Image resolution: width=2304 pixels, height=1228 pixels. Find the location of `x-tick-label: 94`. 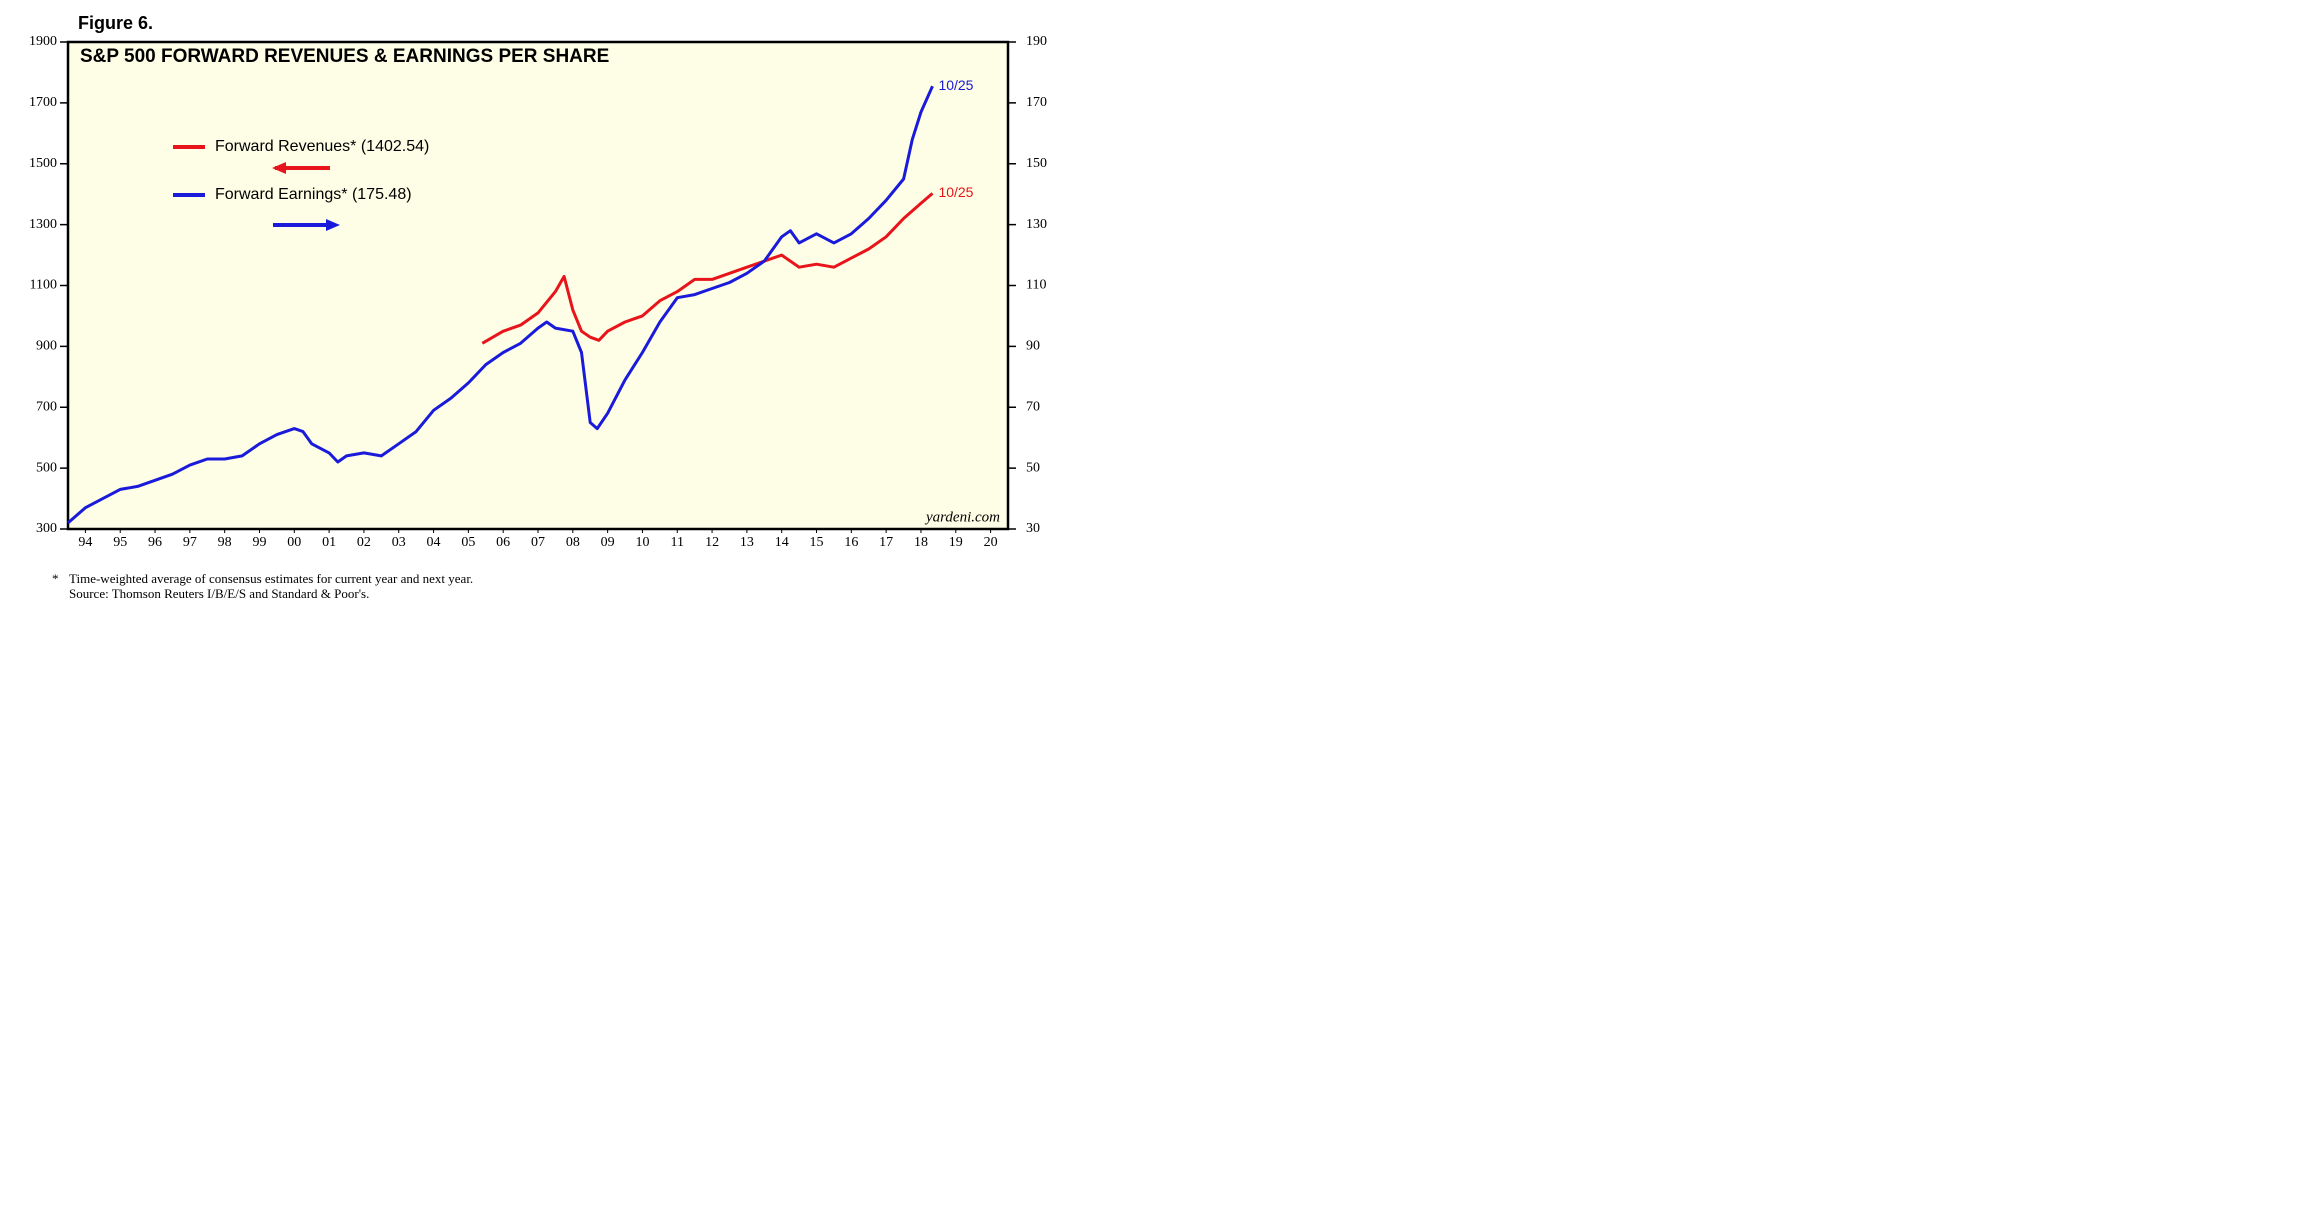

x-tick-label: 94 is located at coordinates (85, 542).